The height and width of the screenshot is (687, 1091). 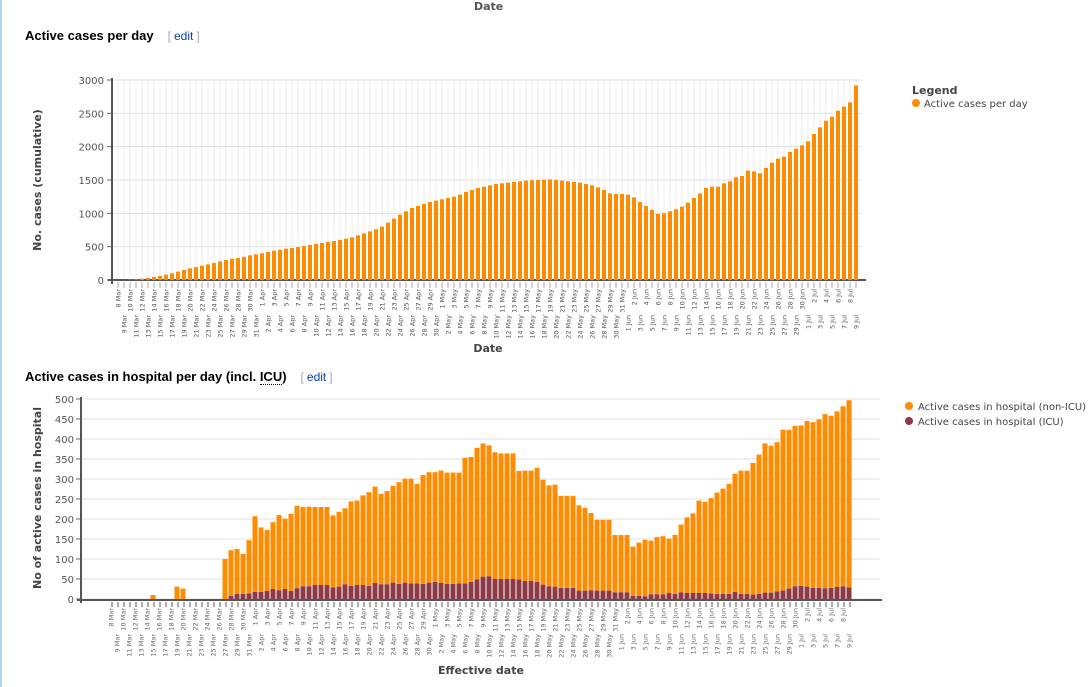 What do you see at coordinates (532, 327) in the screenshot?
I see `x-tick-label: 16 May` at bounding box center [532, 327].